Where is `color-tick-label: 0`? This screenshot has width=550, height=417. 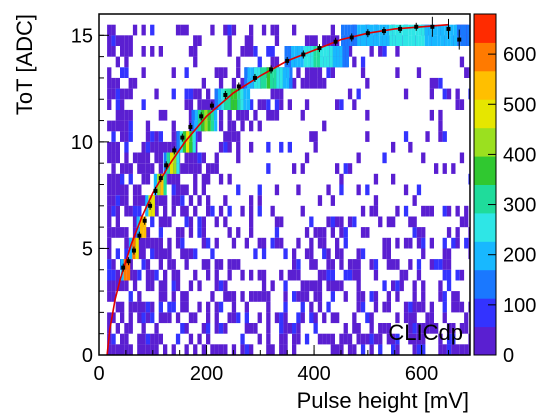 color-tick-label: 0 is located at coordinates (508, 356).